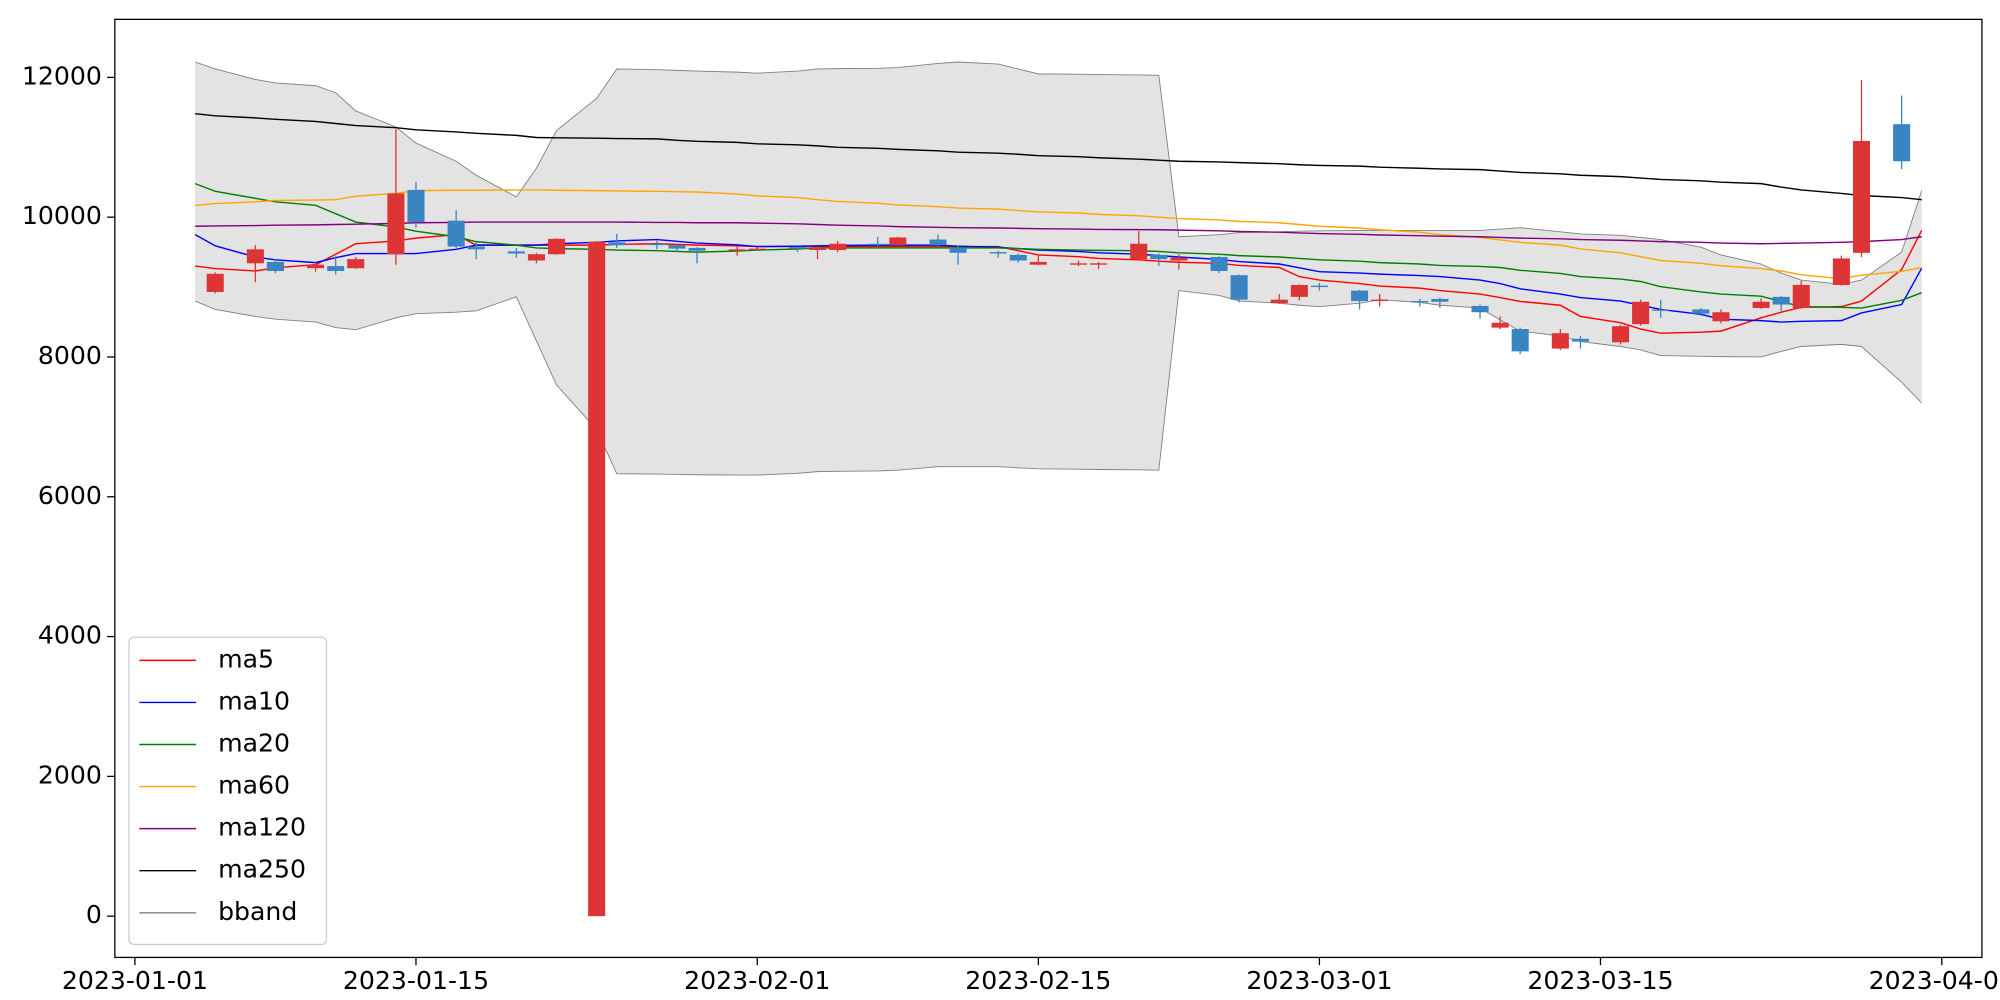 Image resolution: width=2000 pixels, height=1000 pixels. Describe the element at coordinates (70, 355) in the screenshot. I see `y-tick-label: 8000` at that location.